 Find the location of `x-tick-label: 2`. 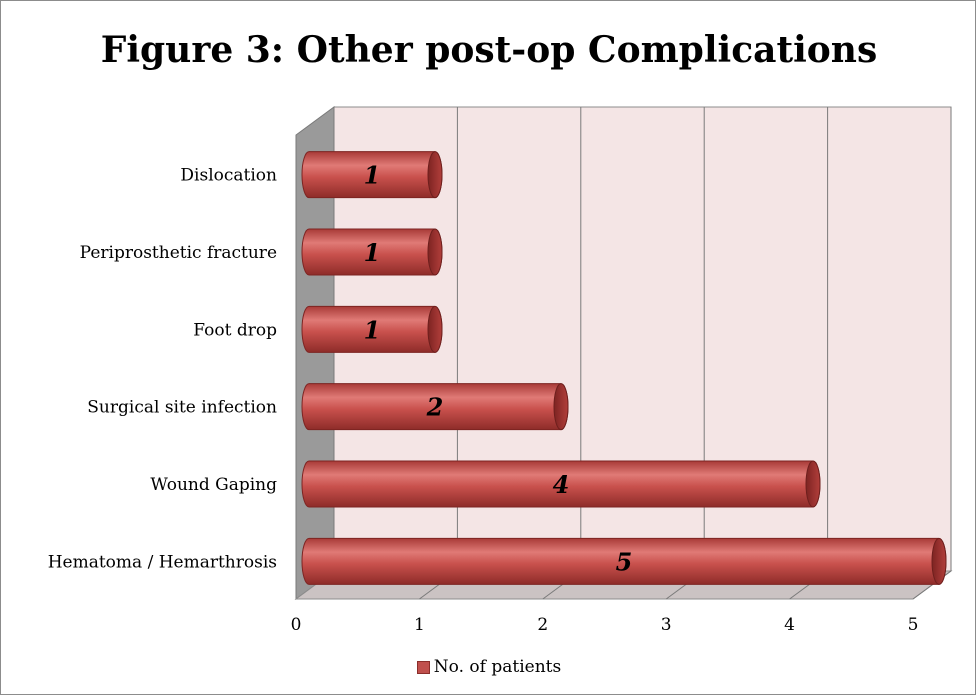

x-tick-label: 2 is located at coordinates (542, 625).